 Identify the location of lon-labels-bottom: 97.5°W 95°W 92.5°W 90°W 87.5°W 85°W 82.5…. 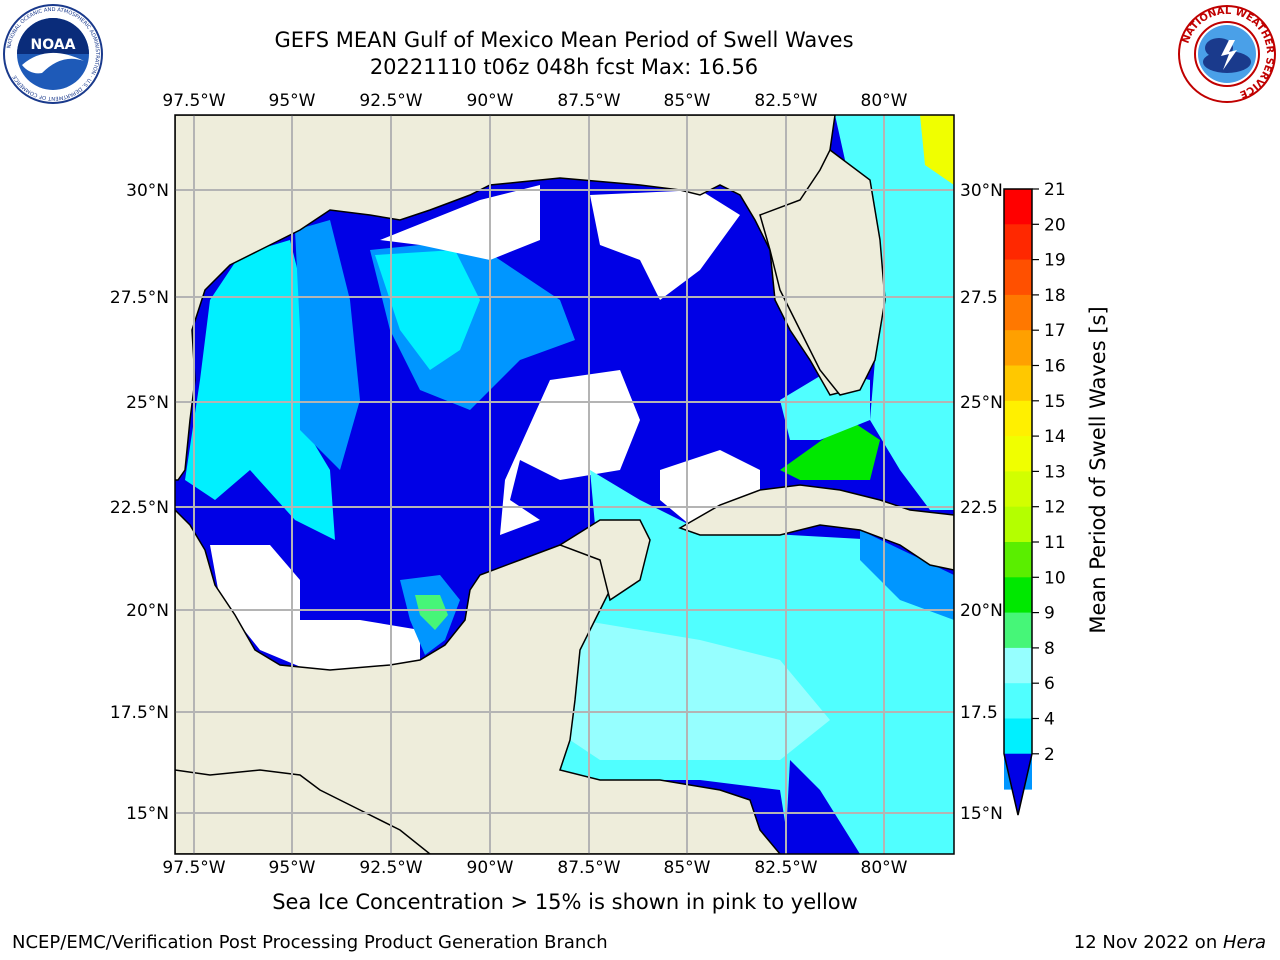
(534, 868).